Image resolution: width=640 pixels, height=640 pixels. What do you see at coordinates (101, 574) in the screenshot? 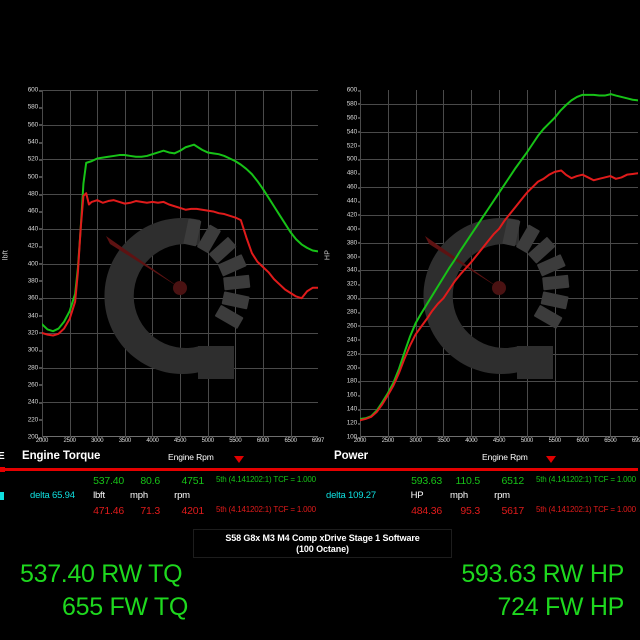
I see `summary-rw-tq: 537.40 RW TQ` at bounding box center [101, 574].